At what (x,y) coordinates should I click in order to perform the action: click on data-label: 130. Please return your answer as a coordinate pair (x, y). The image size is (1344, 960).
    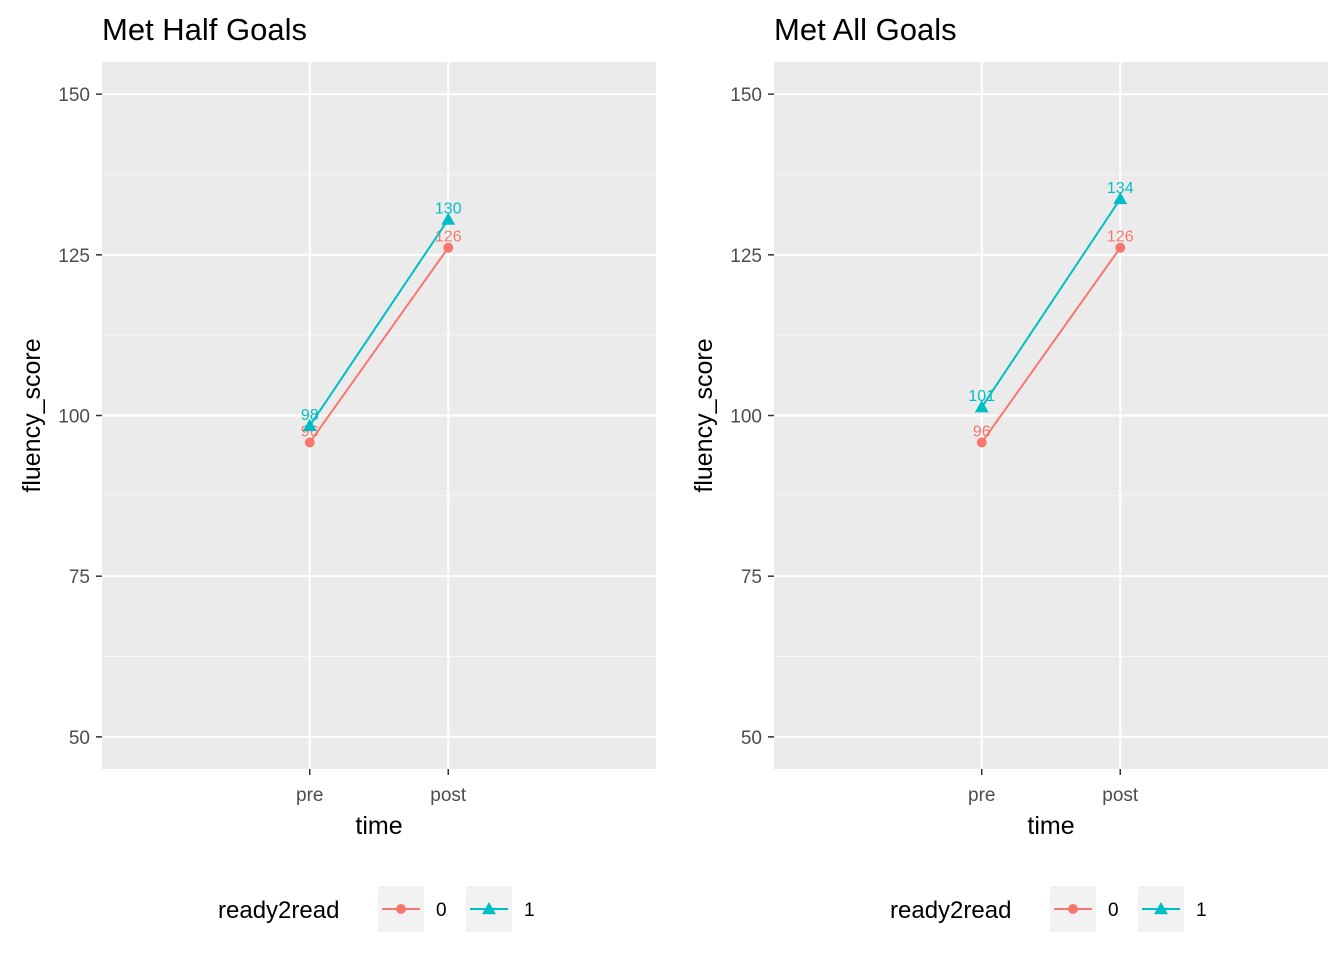
    Looking at the image, I should click on (448, 208).